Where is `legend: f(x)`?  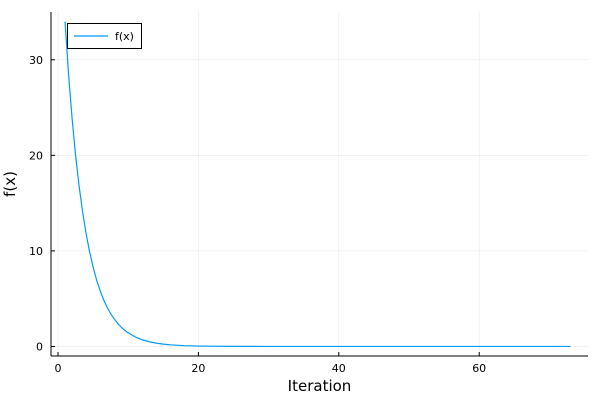
legend: f(x) is located at coordinates (104, 36).